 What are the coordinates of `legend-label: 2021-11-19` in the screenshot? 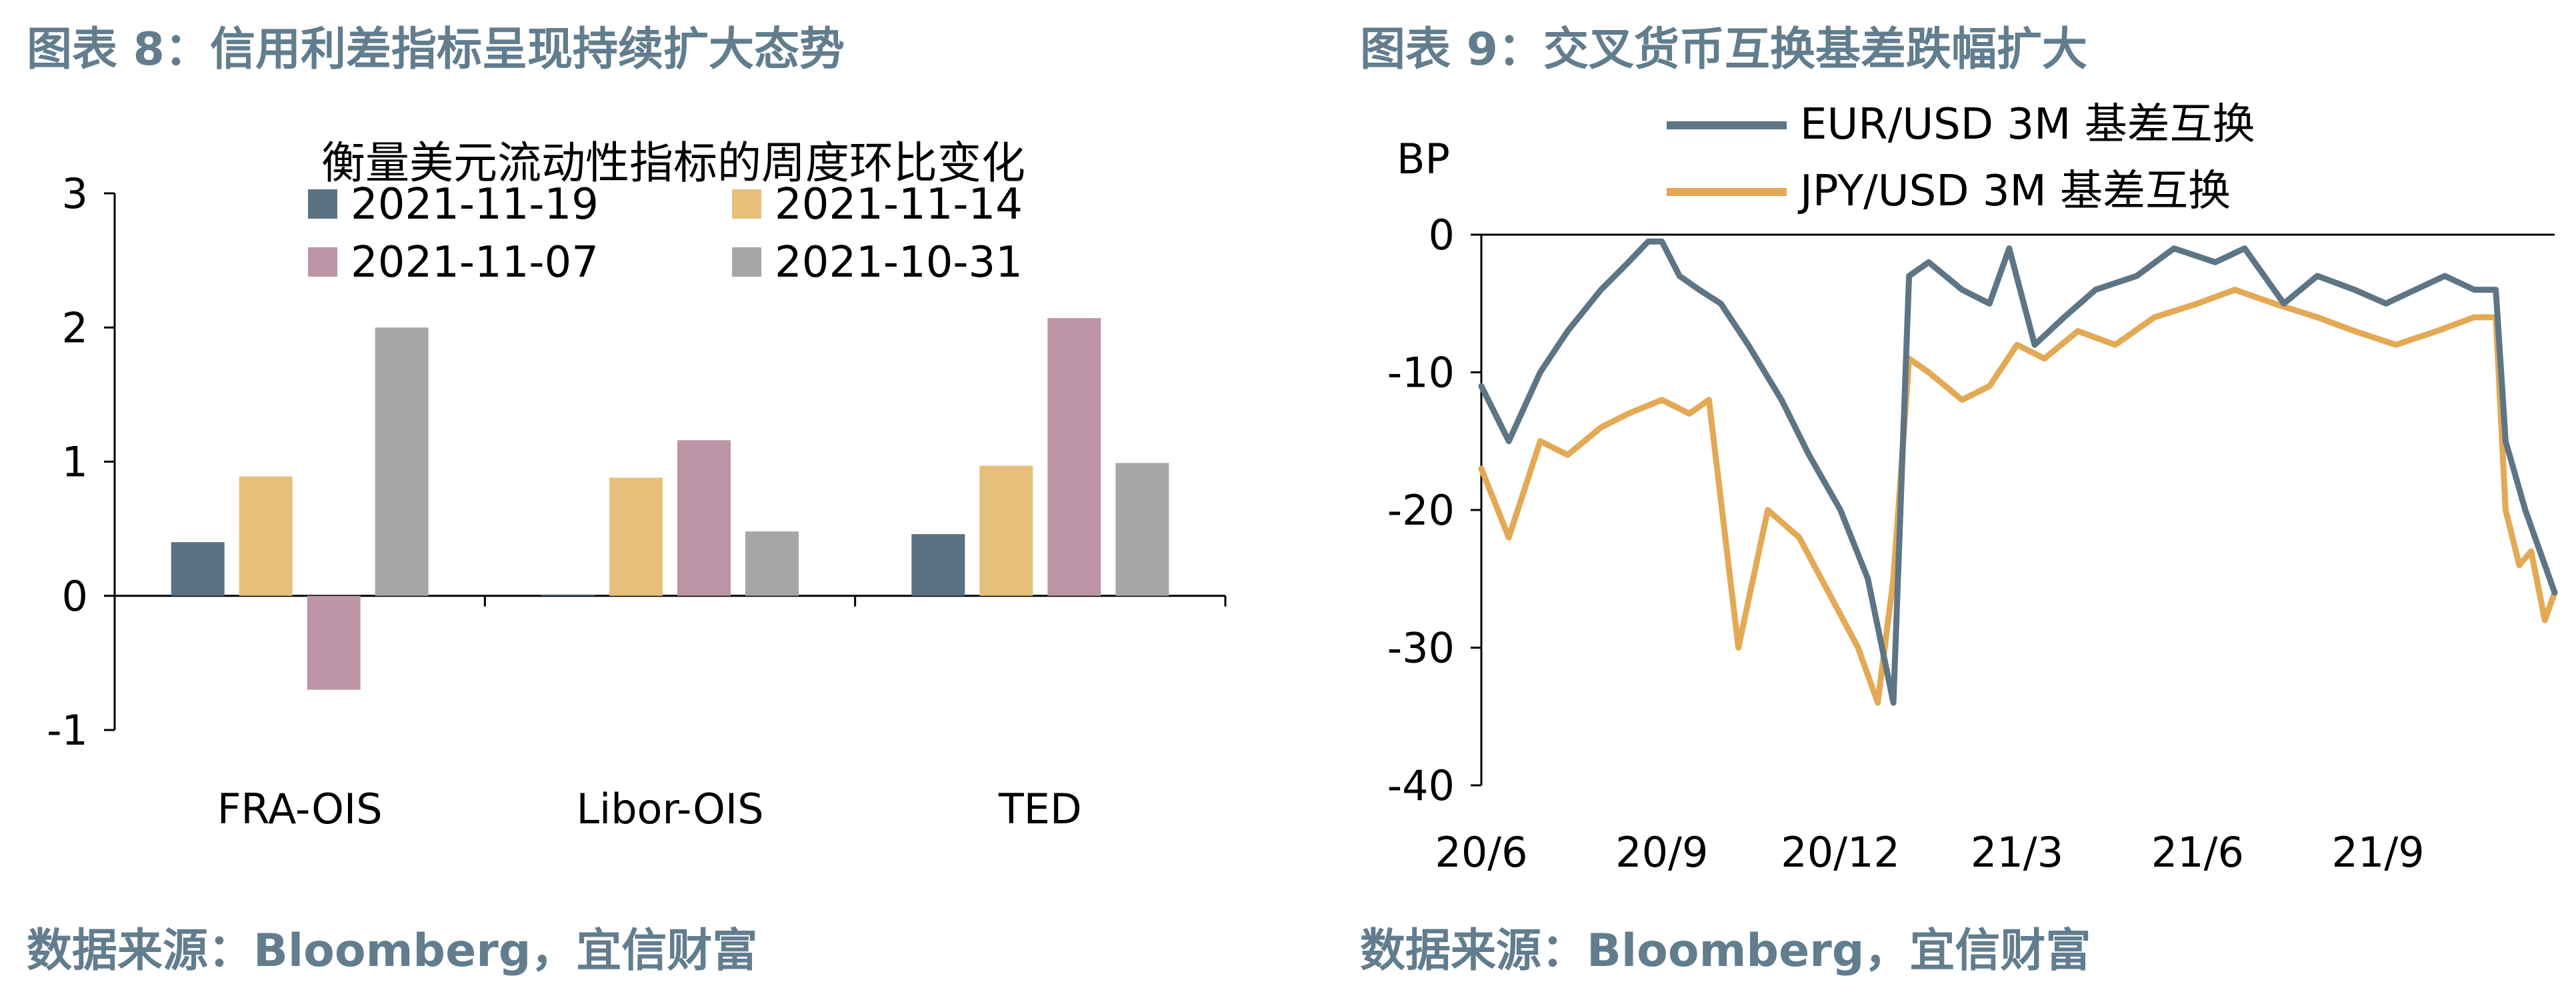 It's located at (475, 204).